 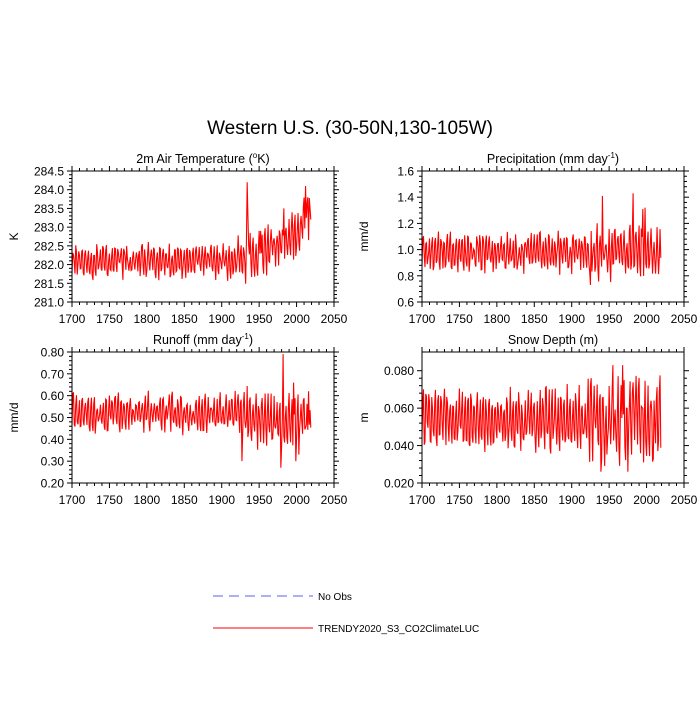 I want to click on y-axis-label: K, so click(x=14, y=236).